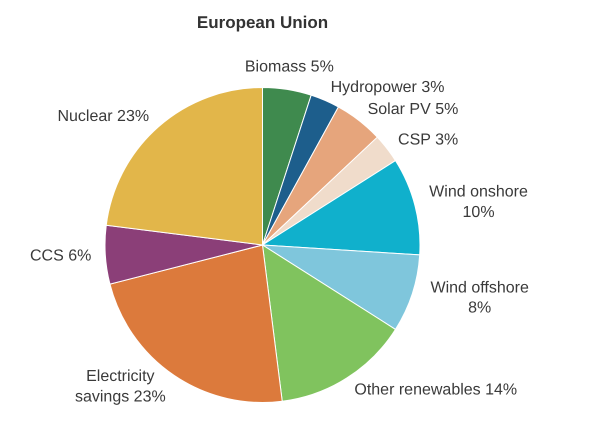 The width and height of the screenshot is (594, 426). Describe the element at coordinates (436, 389) in the screenshot. I see `slice-label: Other renewables 14%` at that location.